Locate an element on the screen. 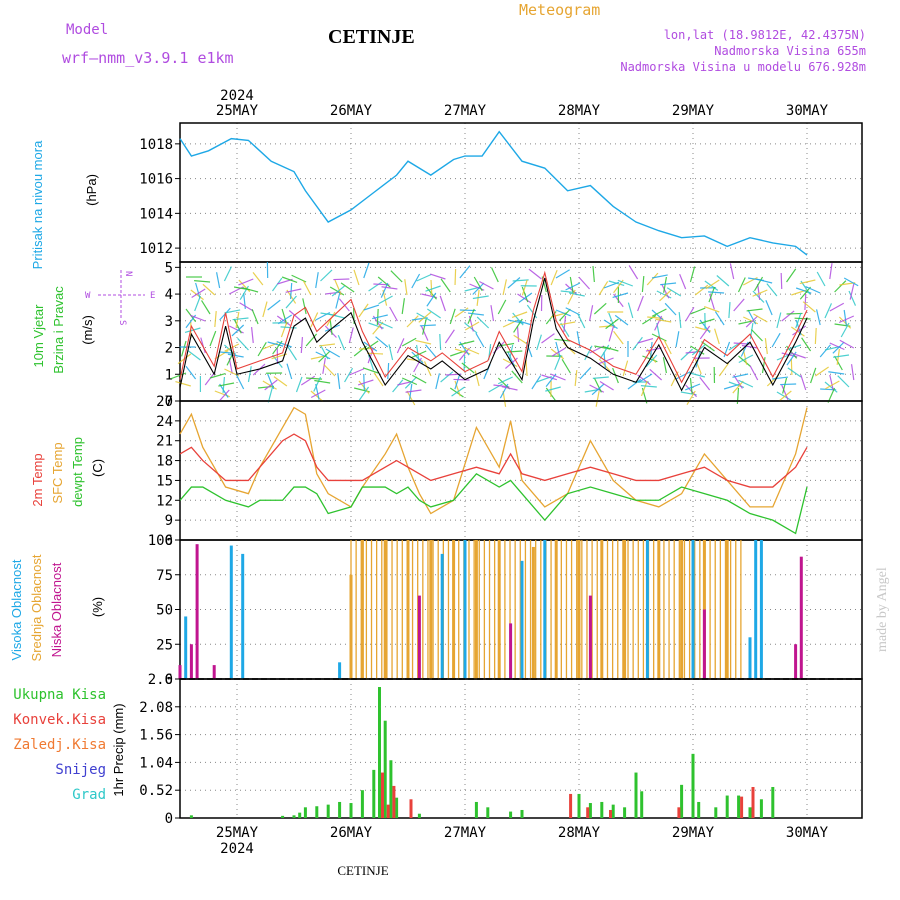 The image size is (900, 900). compass-s: S is located at coordinates (122, 322).